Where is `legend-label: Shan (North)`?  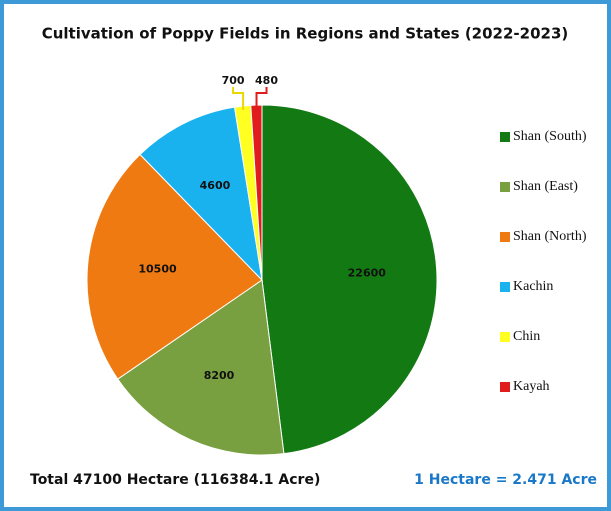
legend-label: Shan (North) is located at coordinates (550, 236).